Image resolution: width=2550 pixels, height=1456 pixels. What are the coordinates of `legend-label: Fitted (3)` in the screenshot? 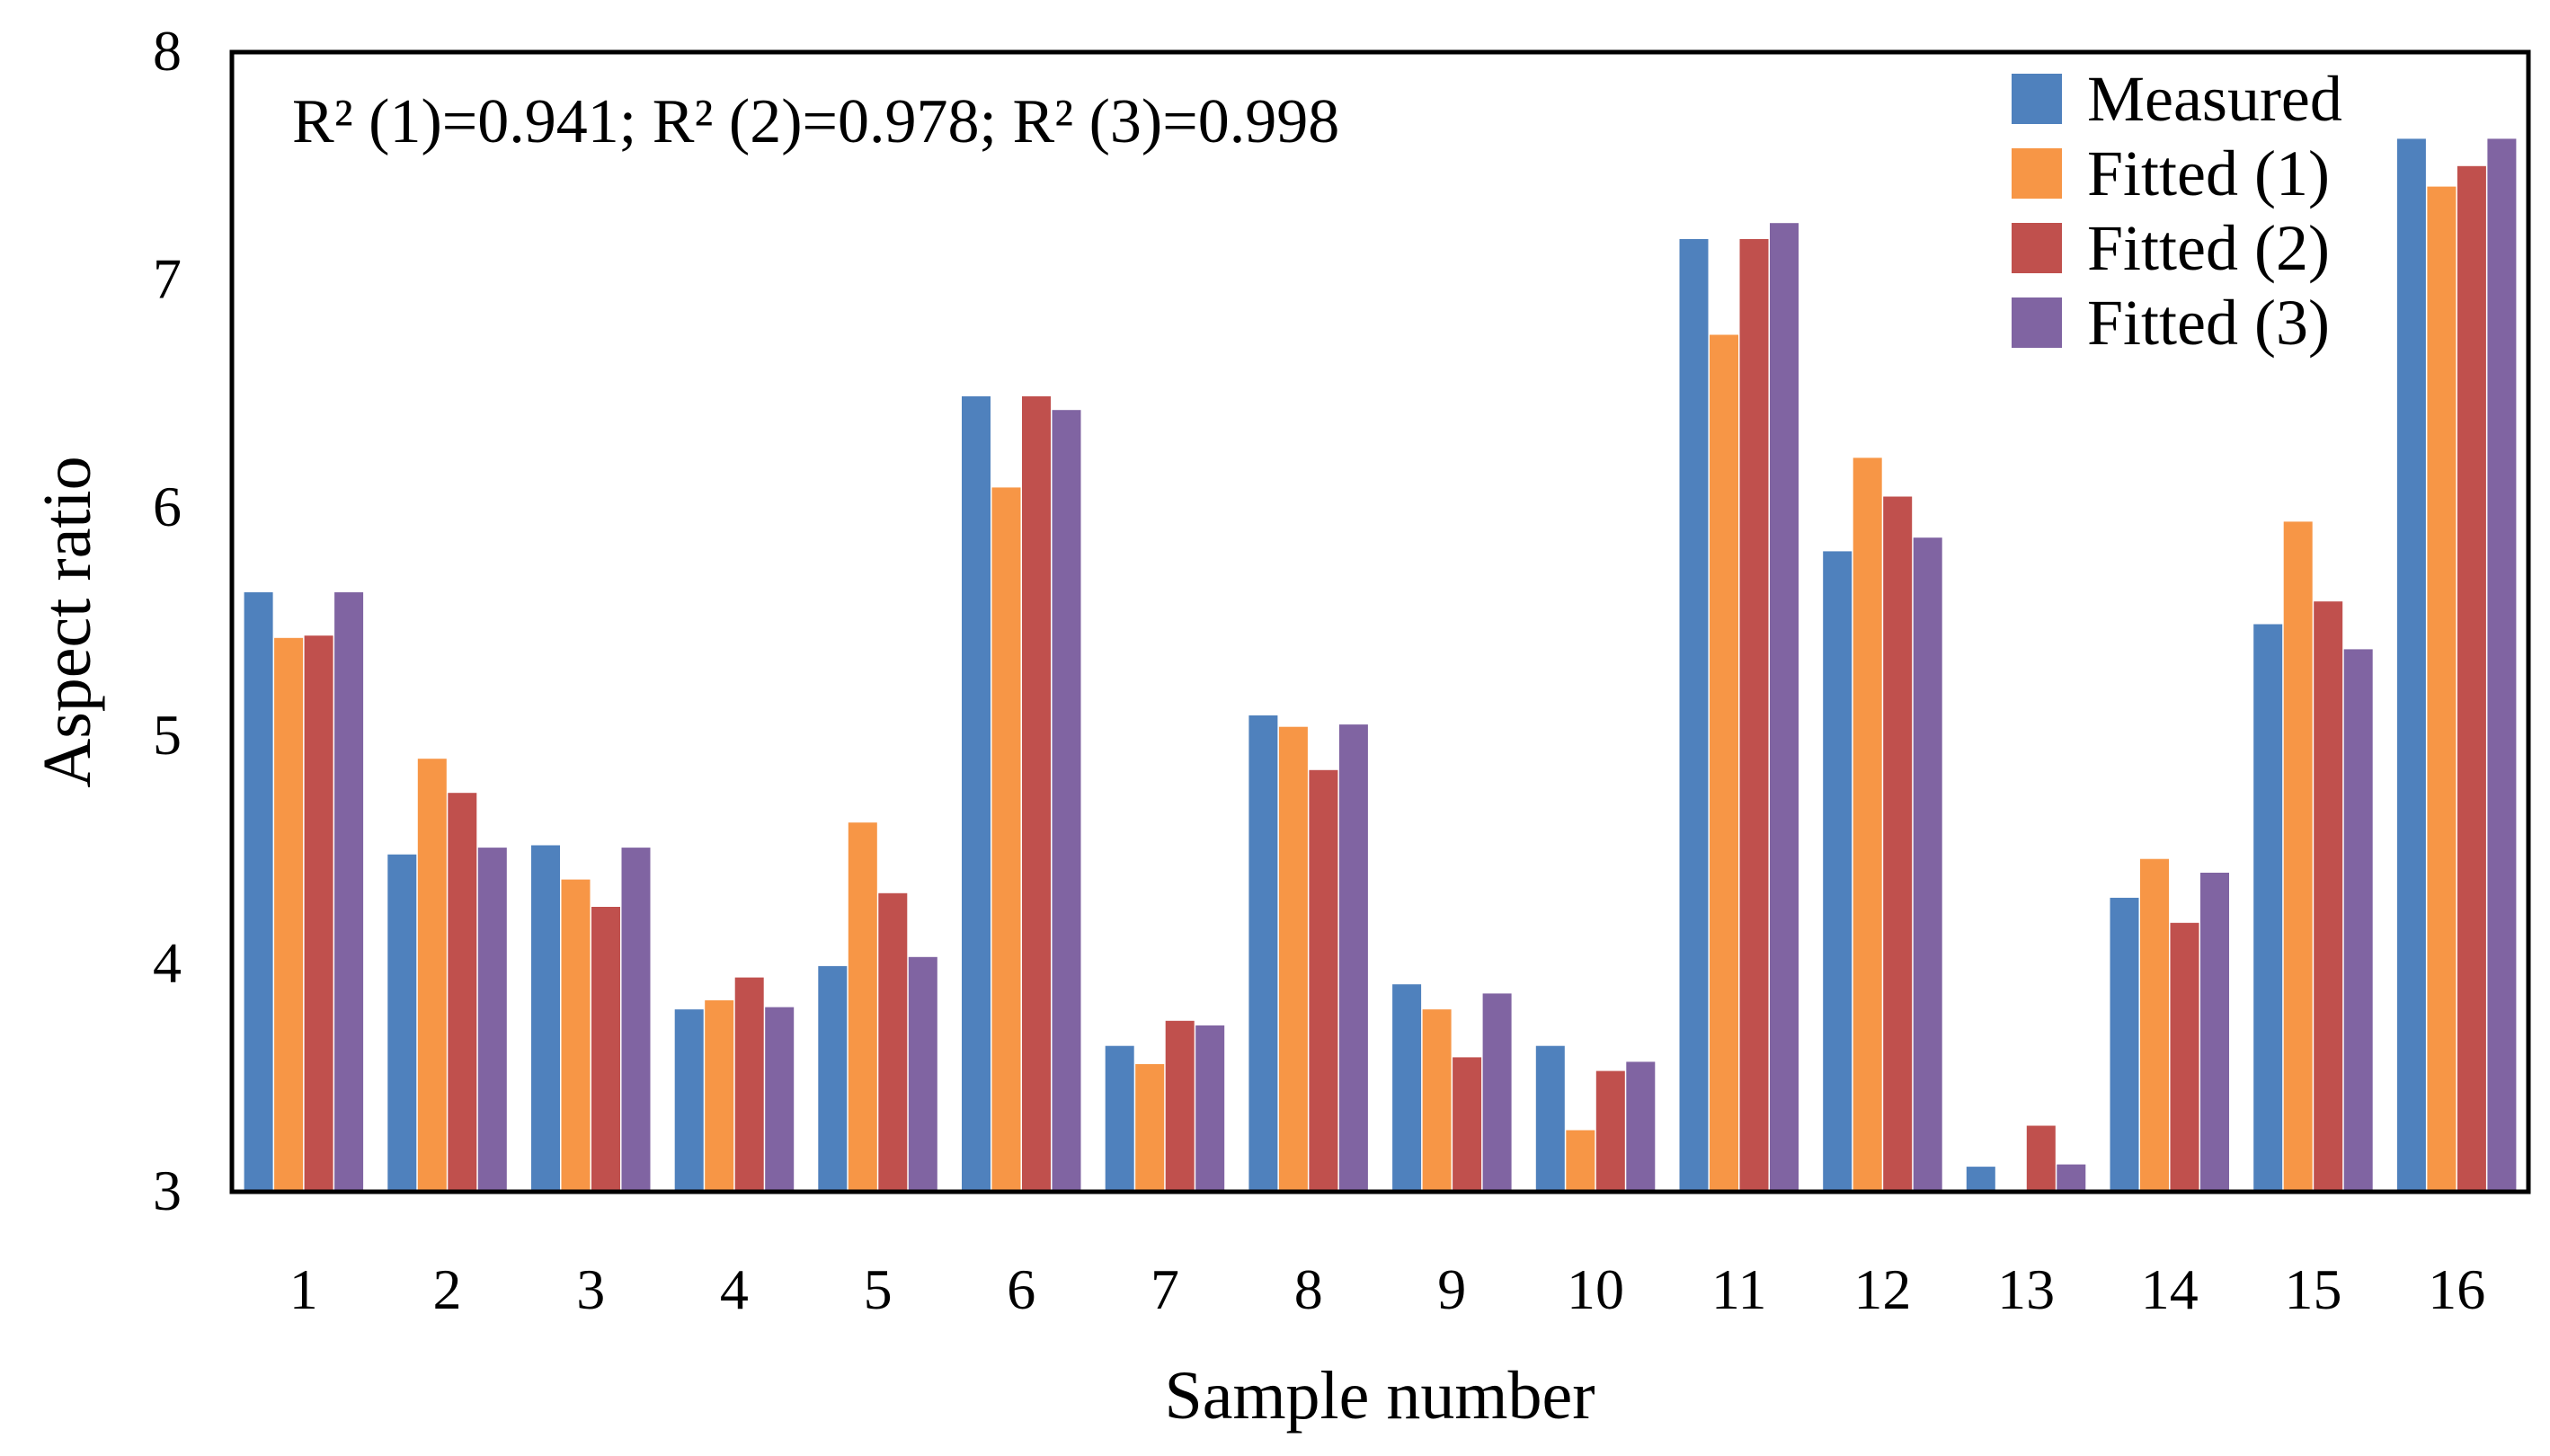 It's located at (2209, 323).